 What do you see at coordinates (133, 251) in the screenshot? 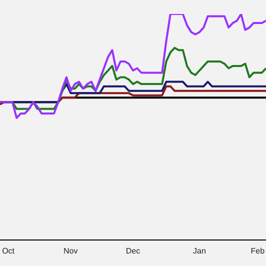
I see `x-tick-label: Dec` at bounding box center [133, 251].